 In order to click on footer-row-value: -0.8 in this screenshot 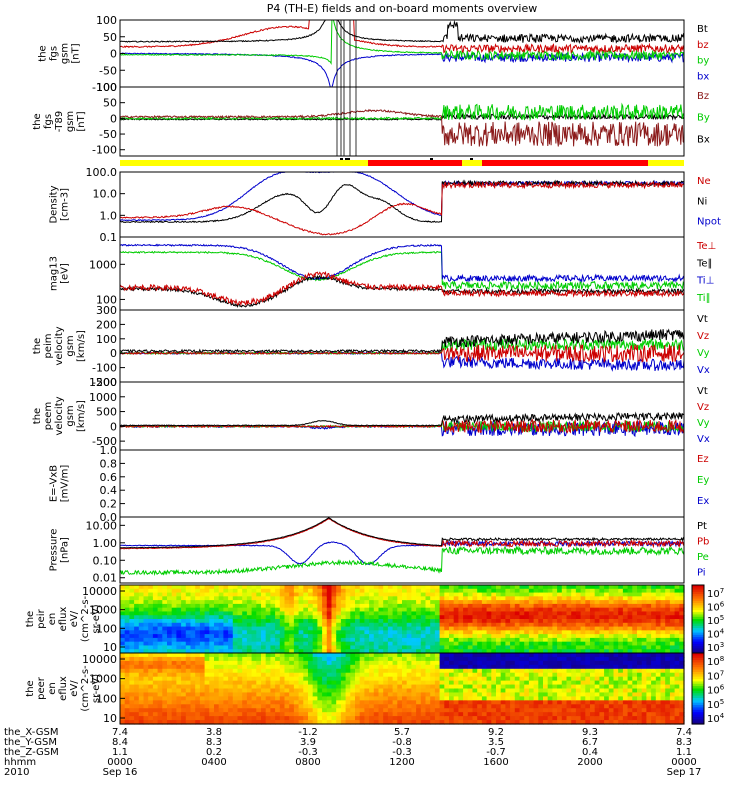, I will do `click(402, 742)`.